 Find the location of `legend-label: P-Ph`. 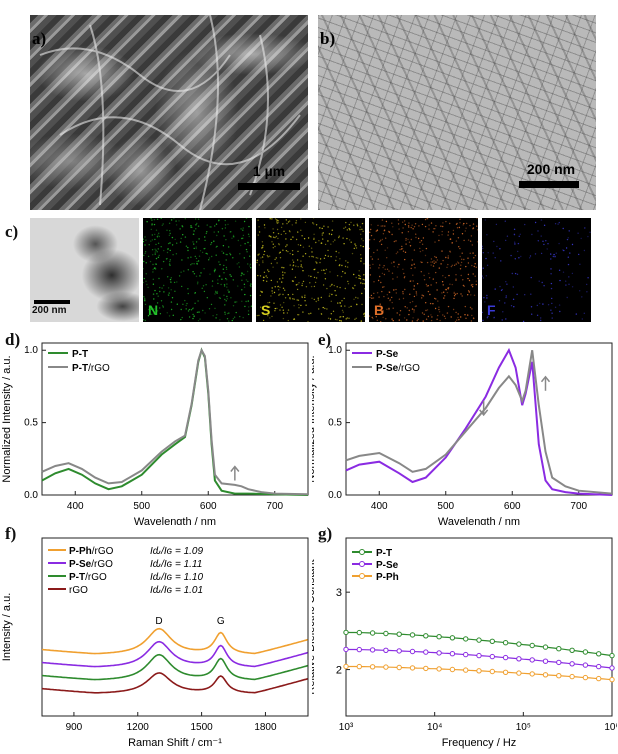

legend-label: P-Ph is located at coordinates (387, 577).